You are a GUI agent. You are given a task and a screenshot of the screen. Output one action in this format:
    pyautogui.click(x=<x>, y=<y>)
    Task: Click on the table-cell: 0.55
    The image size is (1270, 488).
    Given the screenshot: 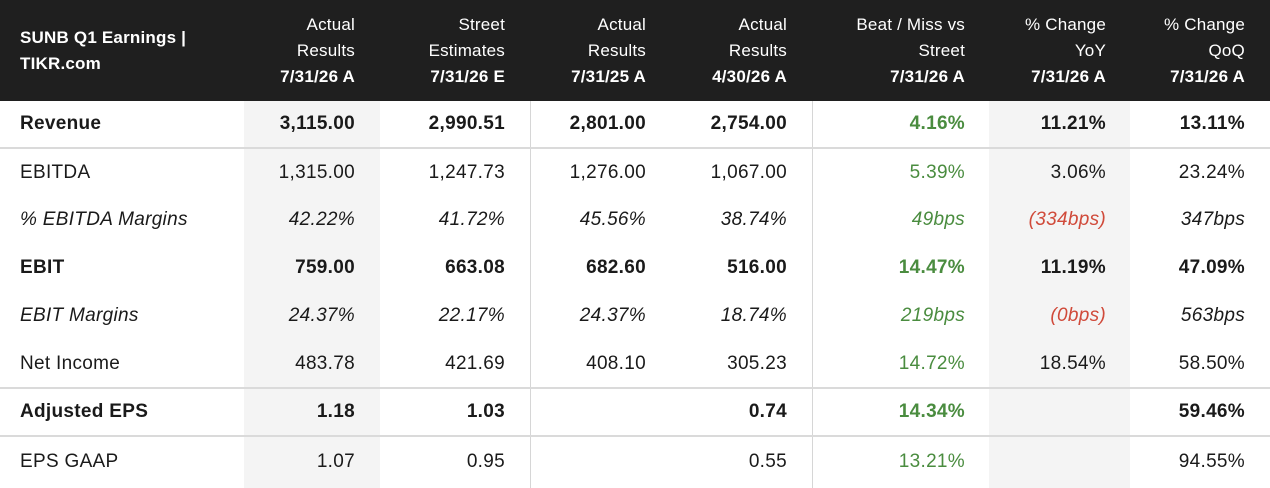 What is the action you would take?
    pyautogui.click(x=767, y=461)
    